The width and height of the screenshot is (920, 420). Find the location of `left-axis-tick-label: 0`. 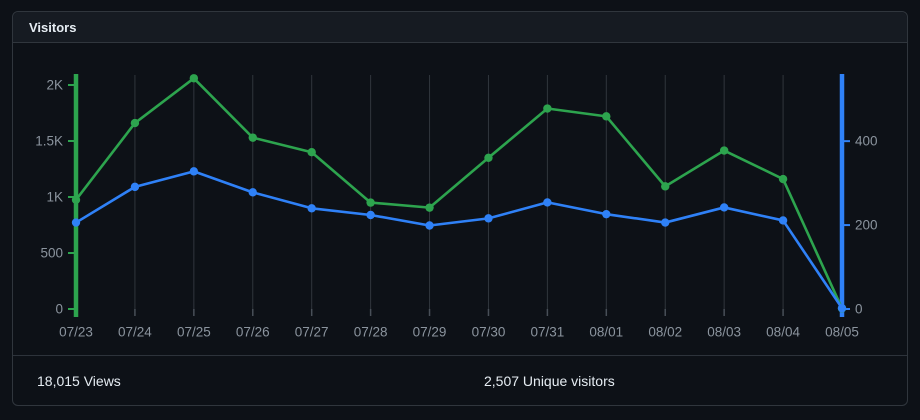

left-axis-tick-label: 0 is located at coordinates (59, 309).